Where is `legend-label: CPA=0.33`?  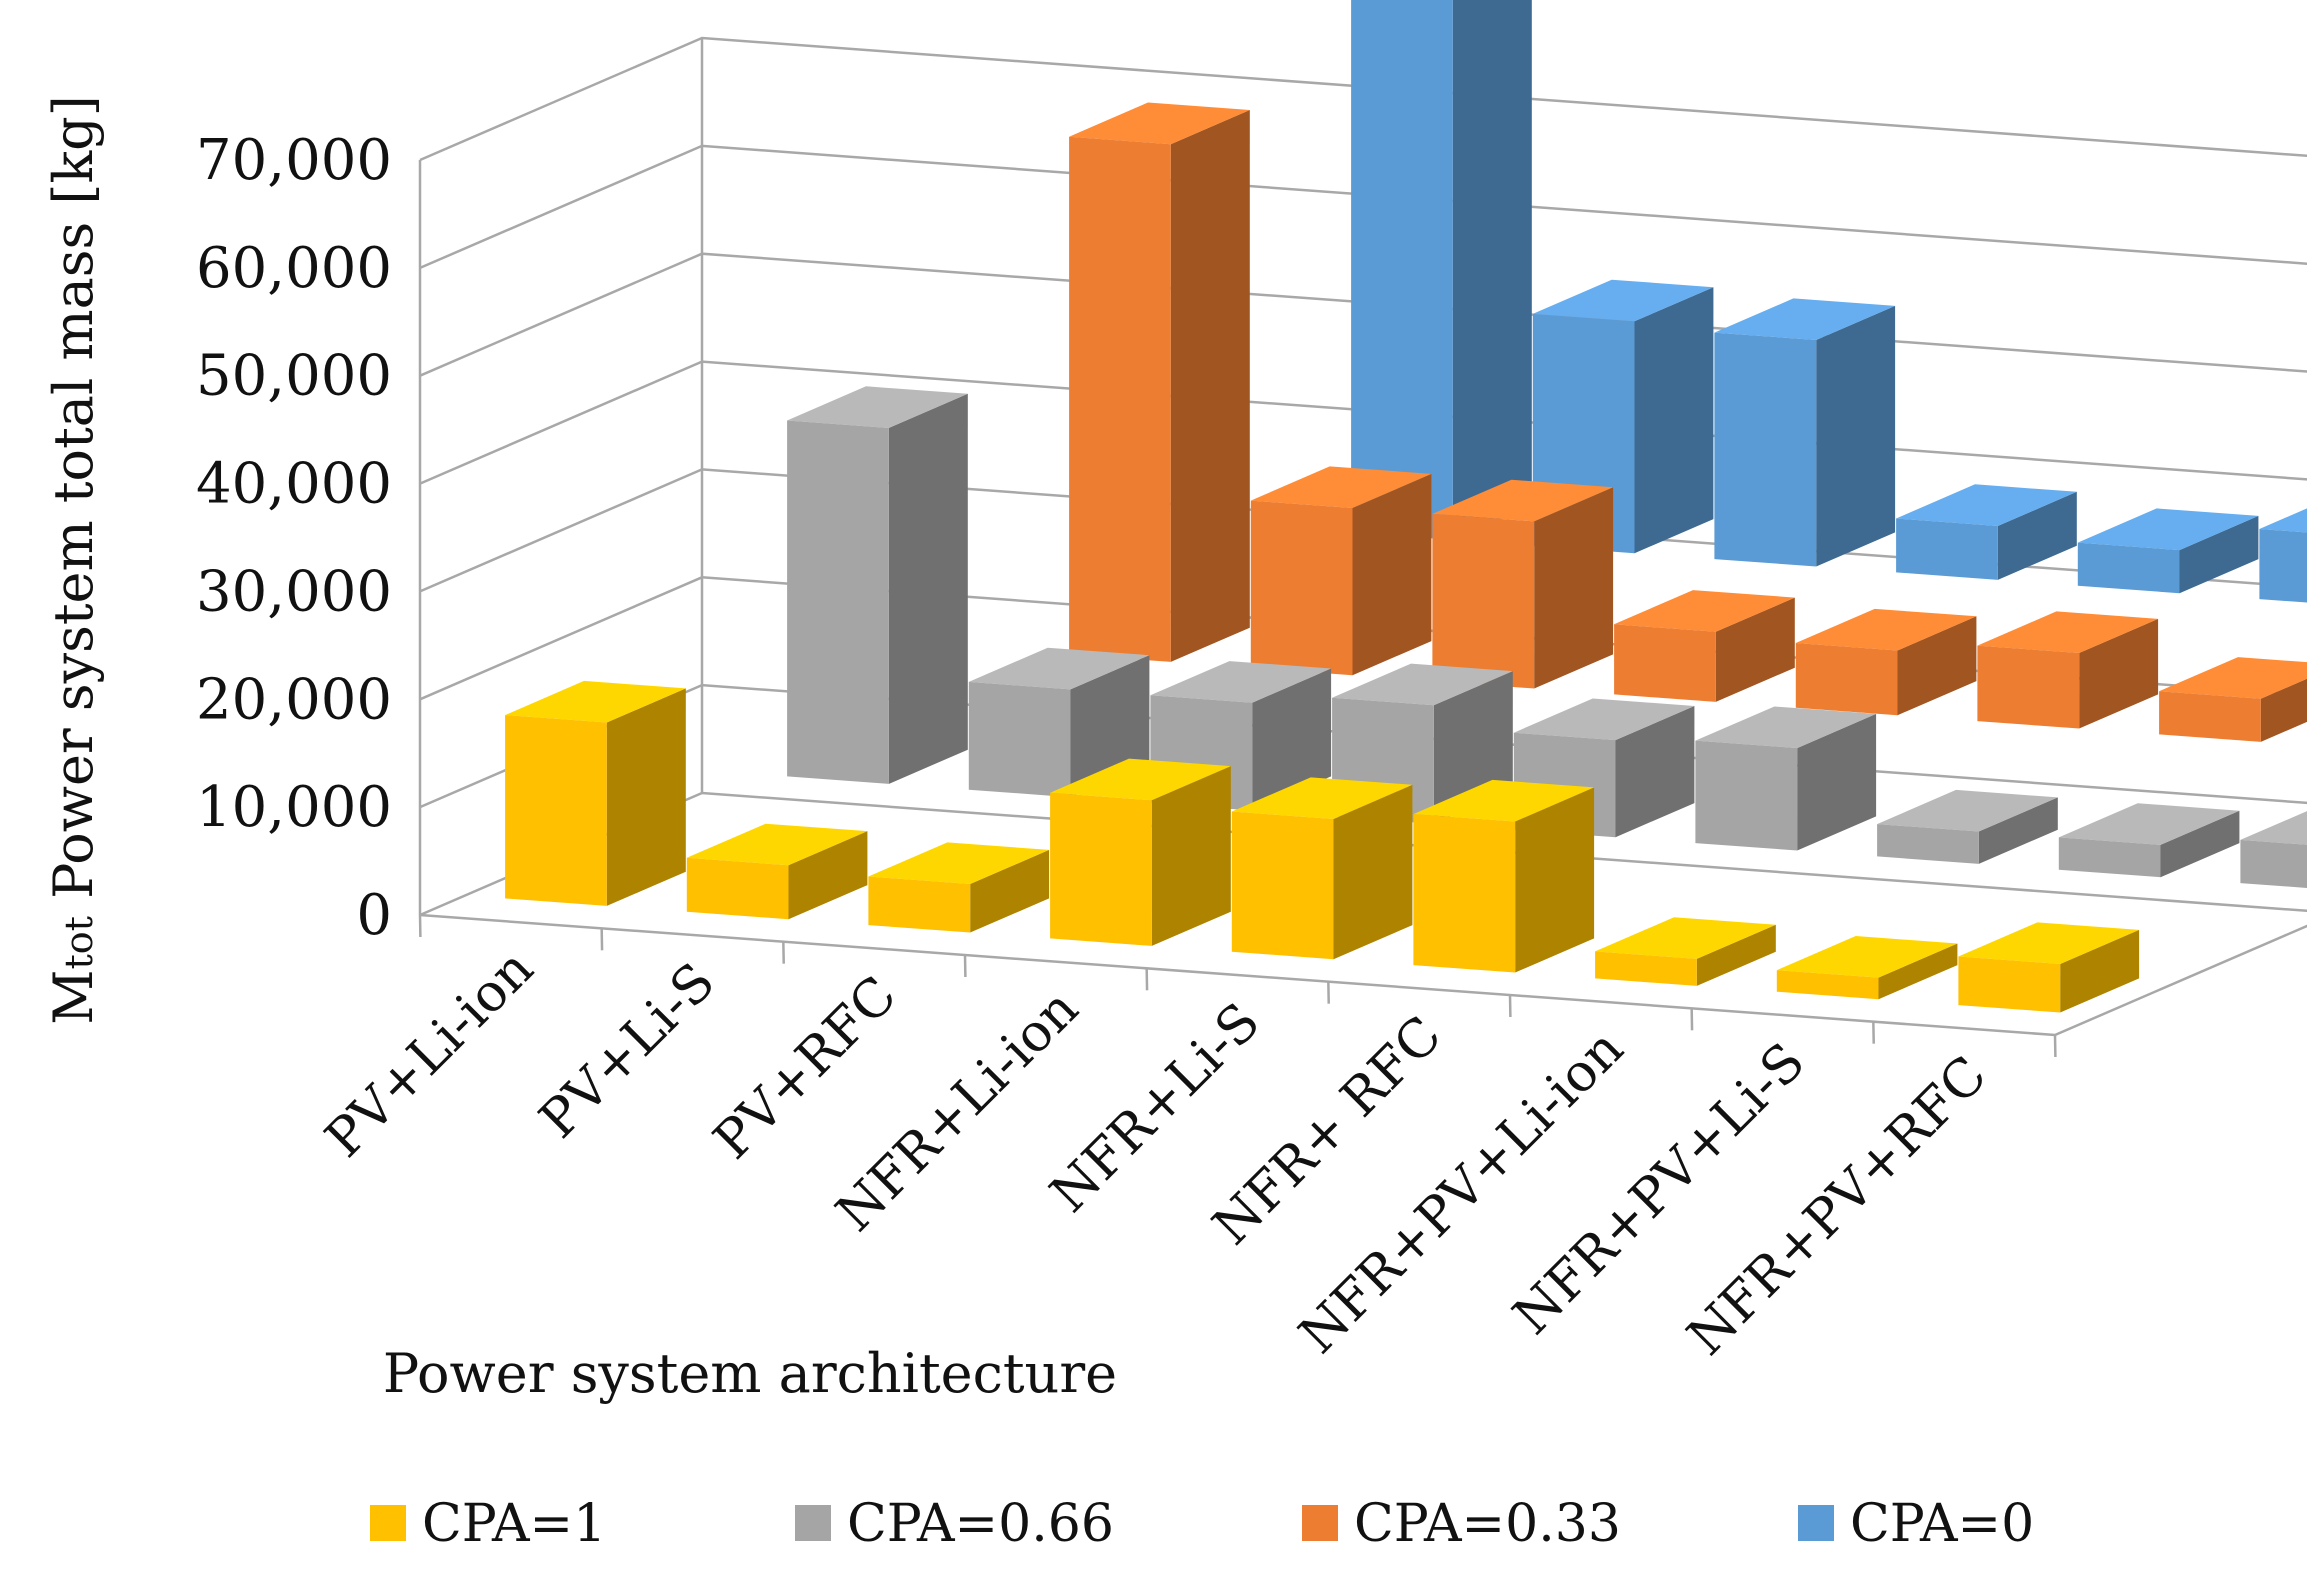
legend-label: CPA=0.33 is located at coordinates (1487, 1524).